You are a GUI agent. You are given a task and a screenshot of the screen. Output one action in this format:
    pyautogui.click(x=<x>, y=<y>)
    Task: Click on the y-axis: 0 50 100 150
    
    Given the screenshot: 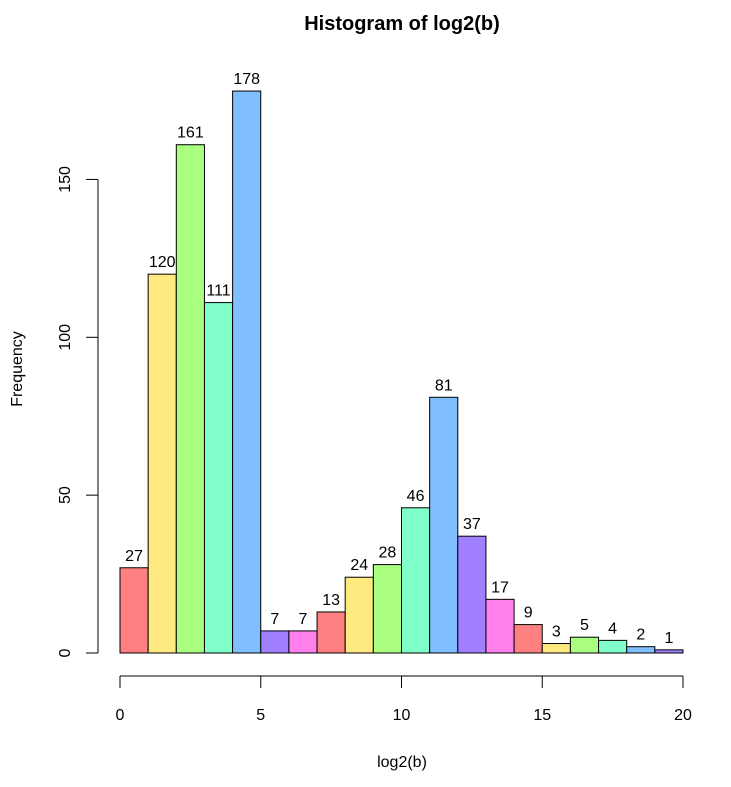 What is the action you would take?
    pyautogui.click(x=78, y=411)
    